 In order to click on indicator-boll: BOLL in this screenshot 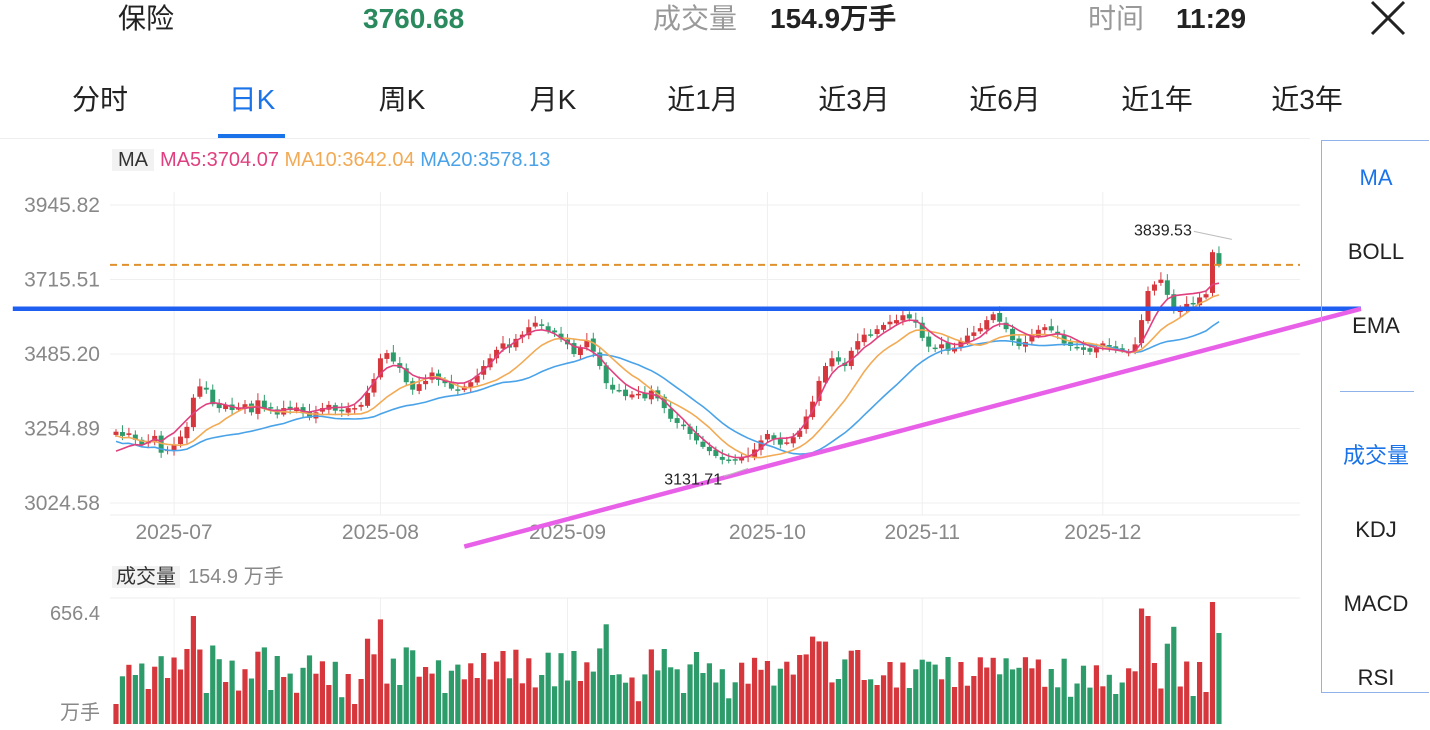, I will do `click(1376, 251)`.